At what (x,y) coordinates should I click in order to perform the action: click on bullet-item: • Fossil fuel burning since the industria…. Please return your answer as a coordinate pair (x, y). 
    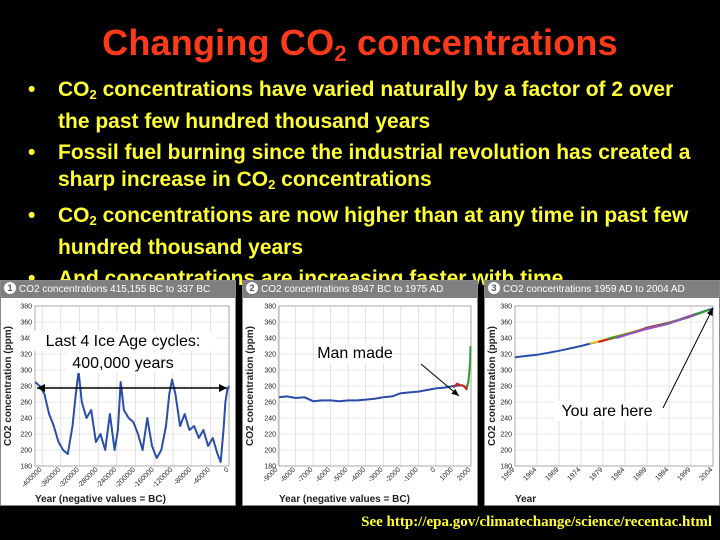
    Looking at the image, I should click on (368, 168).